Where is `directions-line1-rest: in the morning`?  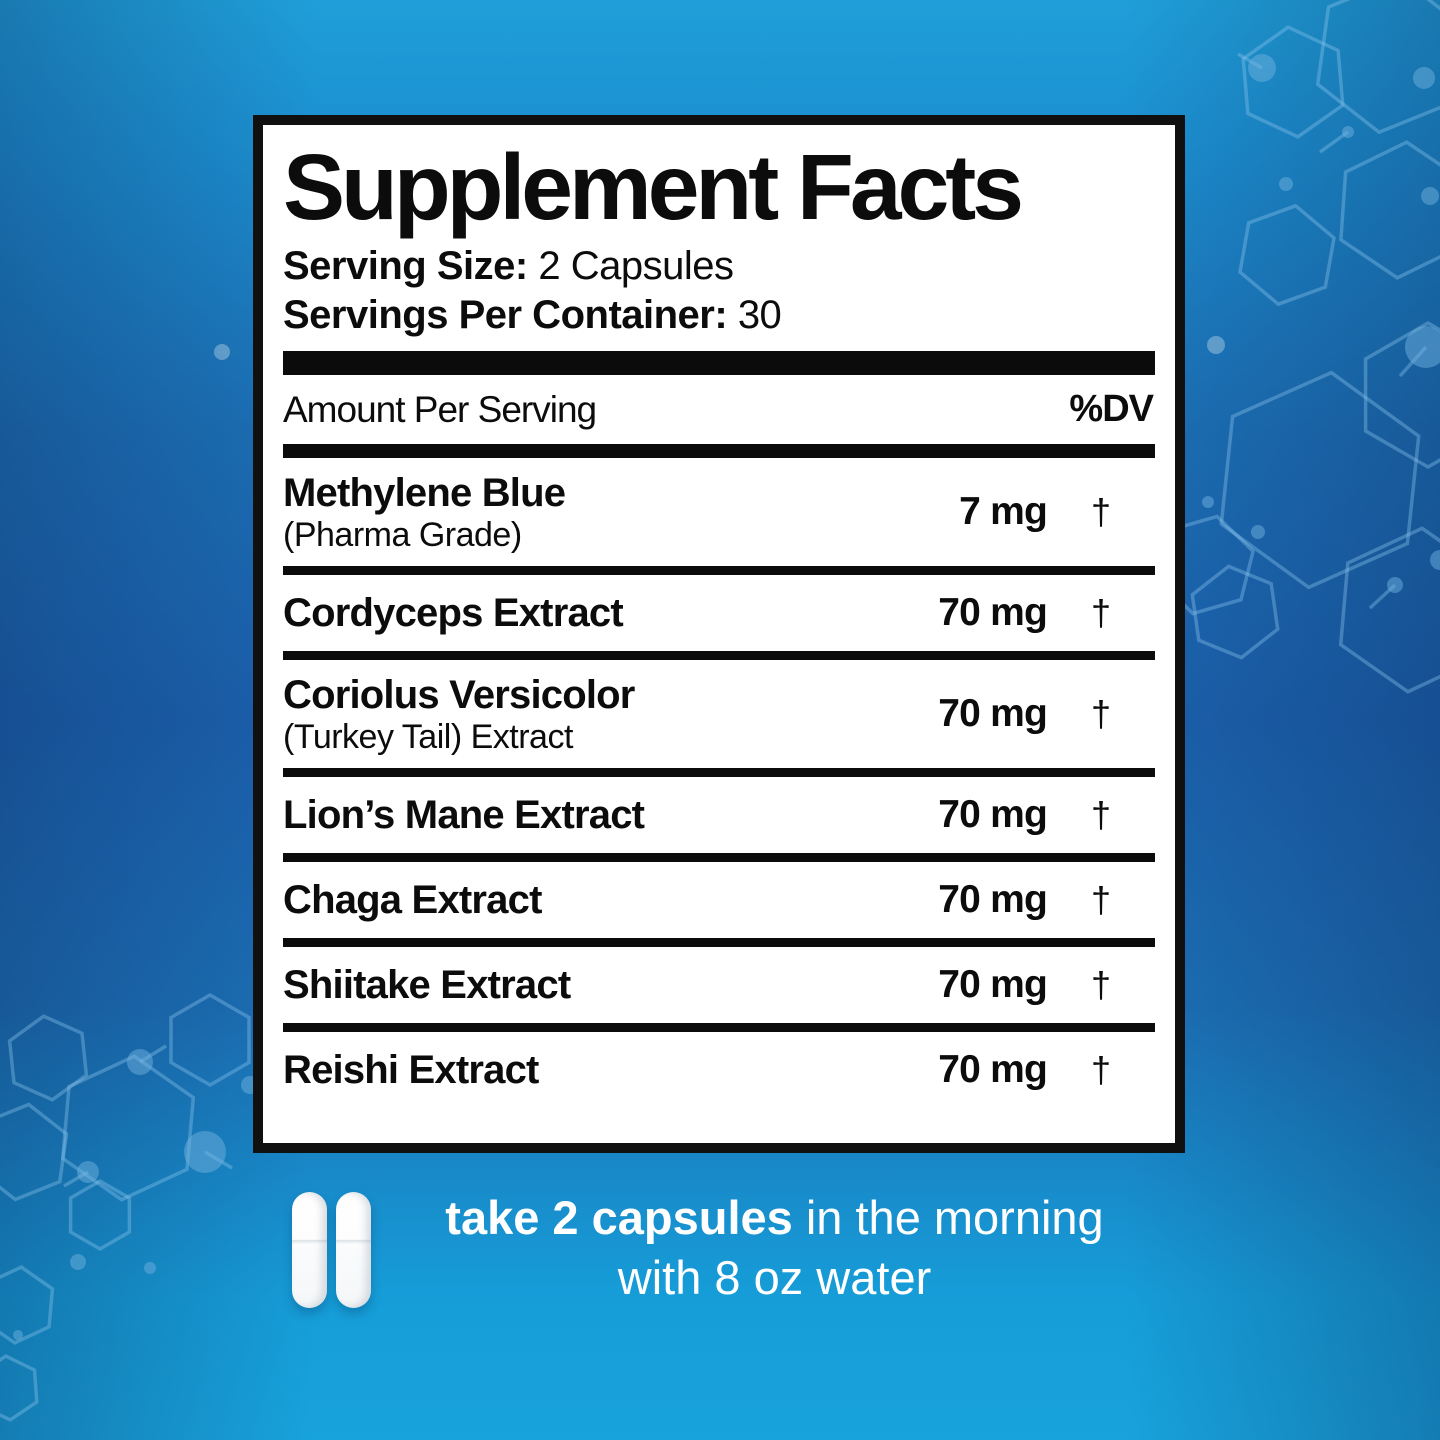 directions-line1-rest: in the morning is located at coordinates (948, 1217).